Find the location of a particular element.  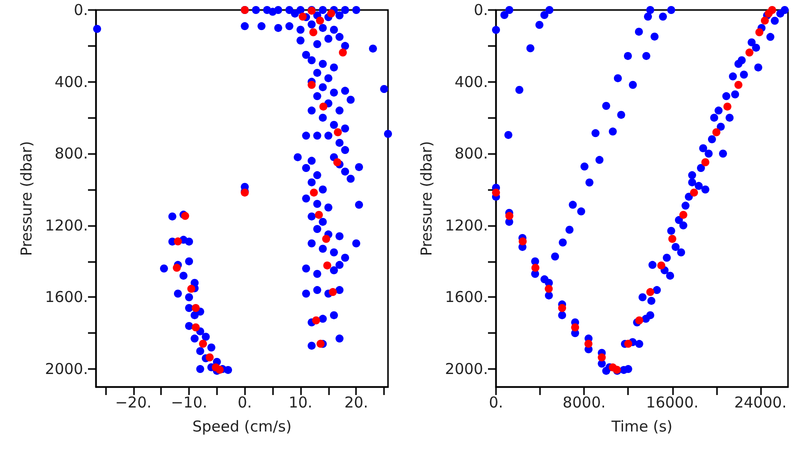

x-axis-title: Time (s) is located at coordinates (641, 427).